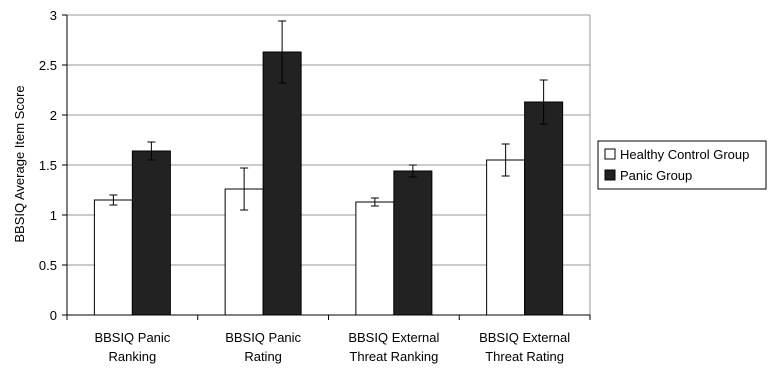 This screenshot has width=770, height=372. What do you see at coordinates (53, 15) in the screenshot?
I see `y-tick-label: 3` at bounding box center [53, 15].